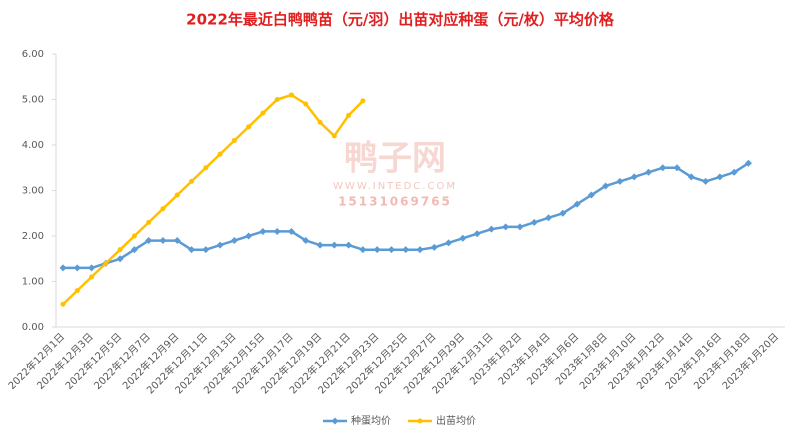 This screenshot has width=800, height=436. Describe the element at coordinates (33, 282) in the screenshot. I see `y-tick-label: 1.00` at that location.